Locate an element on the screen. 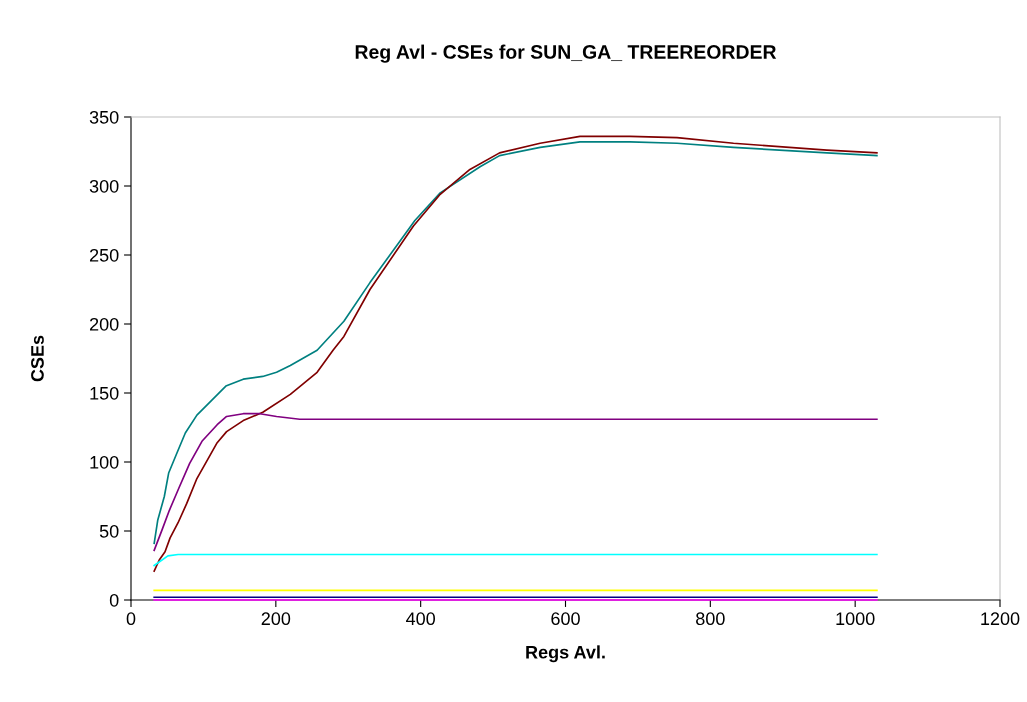 The image size is (1027, 702). y-tick-label: 250 is located at coordinates (104, 255).